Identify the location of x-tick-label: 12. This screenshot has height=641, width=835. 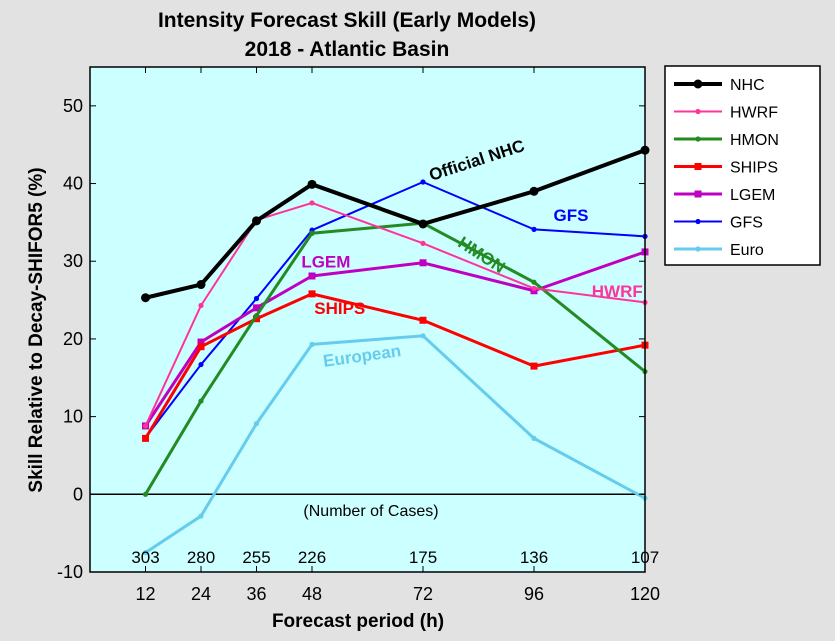
(145, 594).